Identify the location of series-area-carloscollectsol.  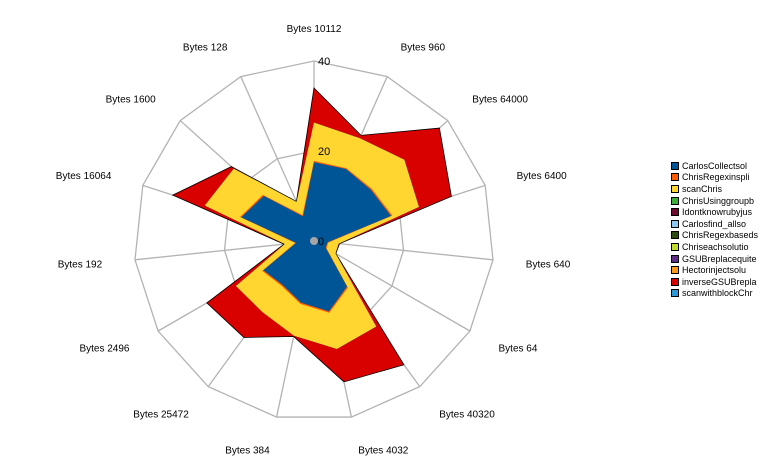
(316, 237).